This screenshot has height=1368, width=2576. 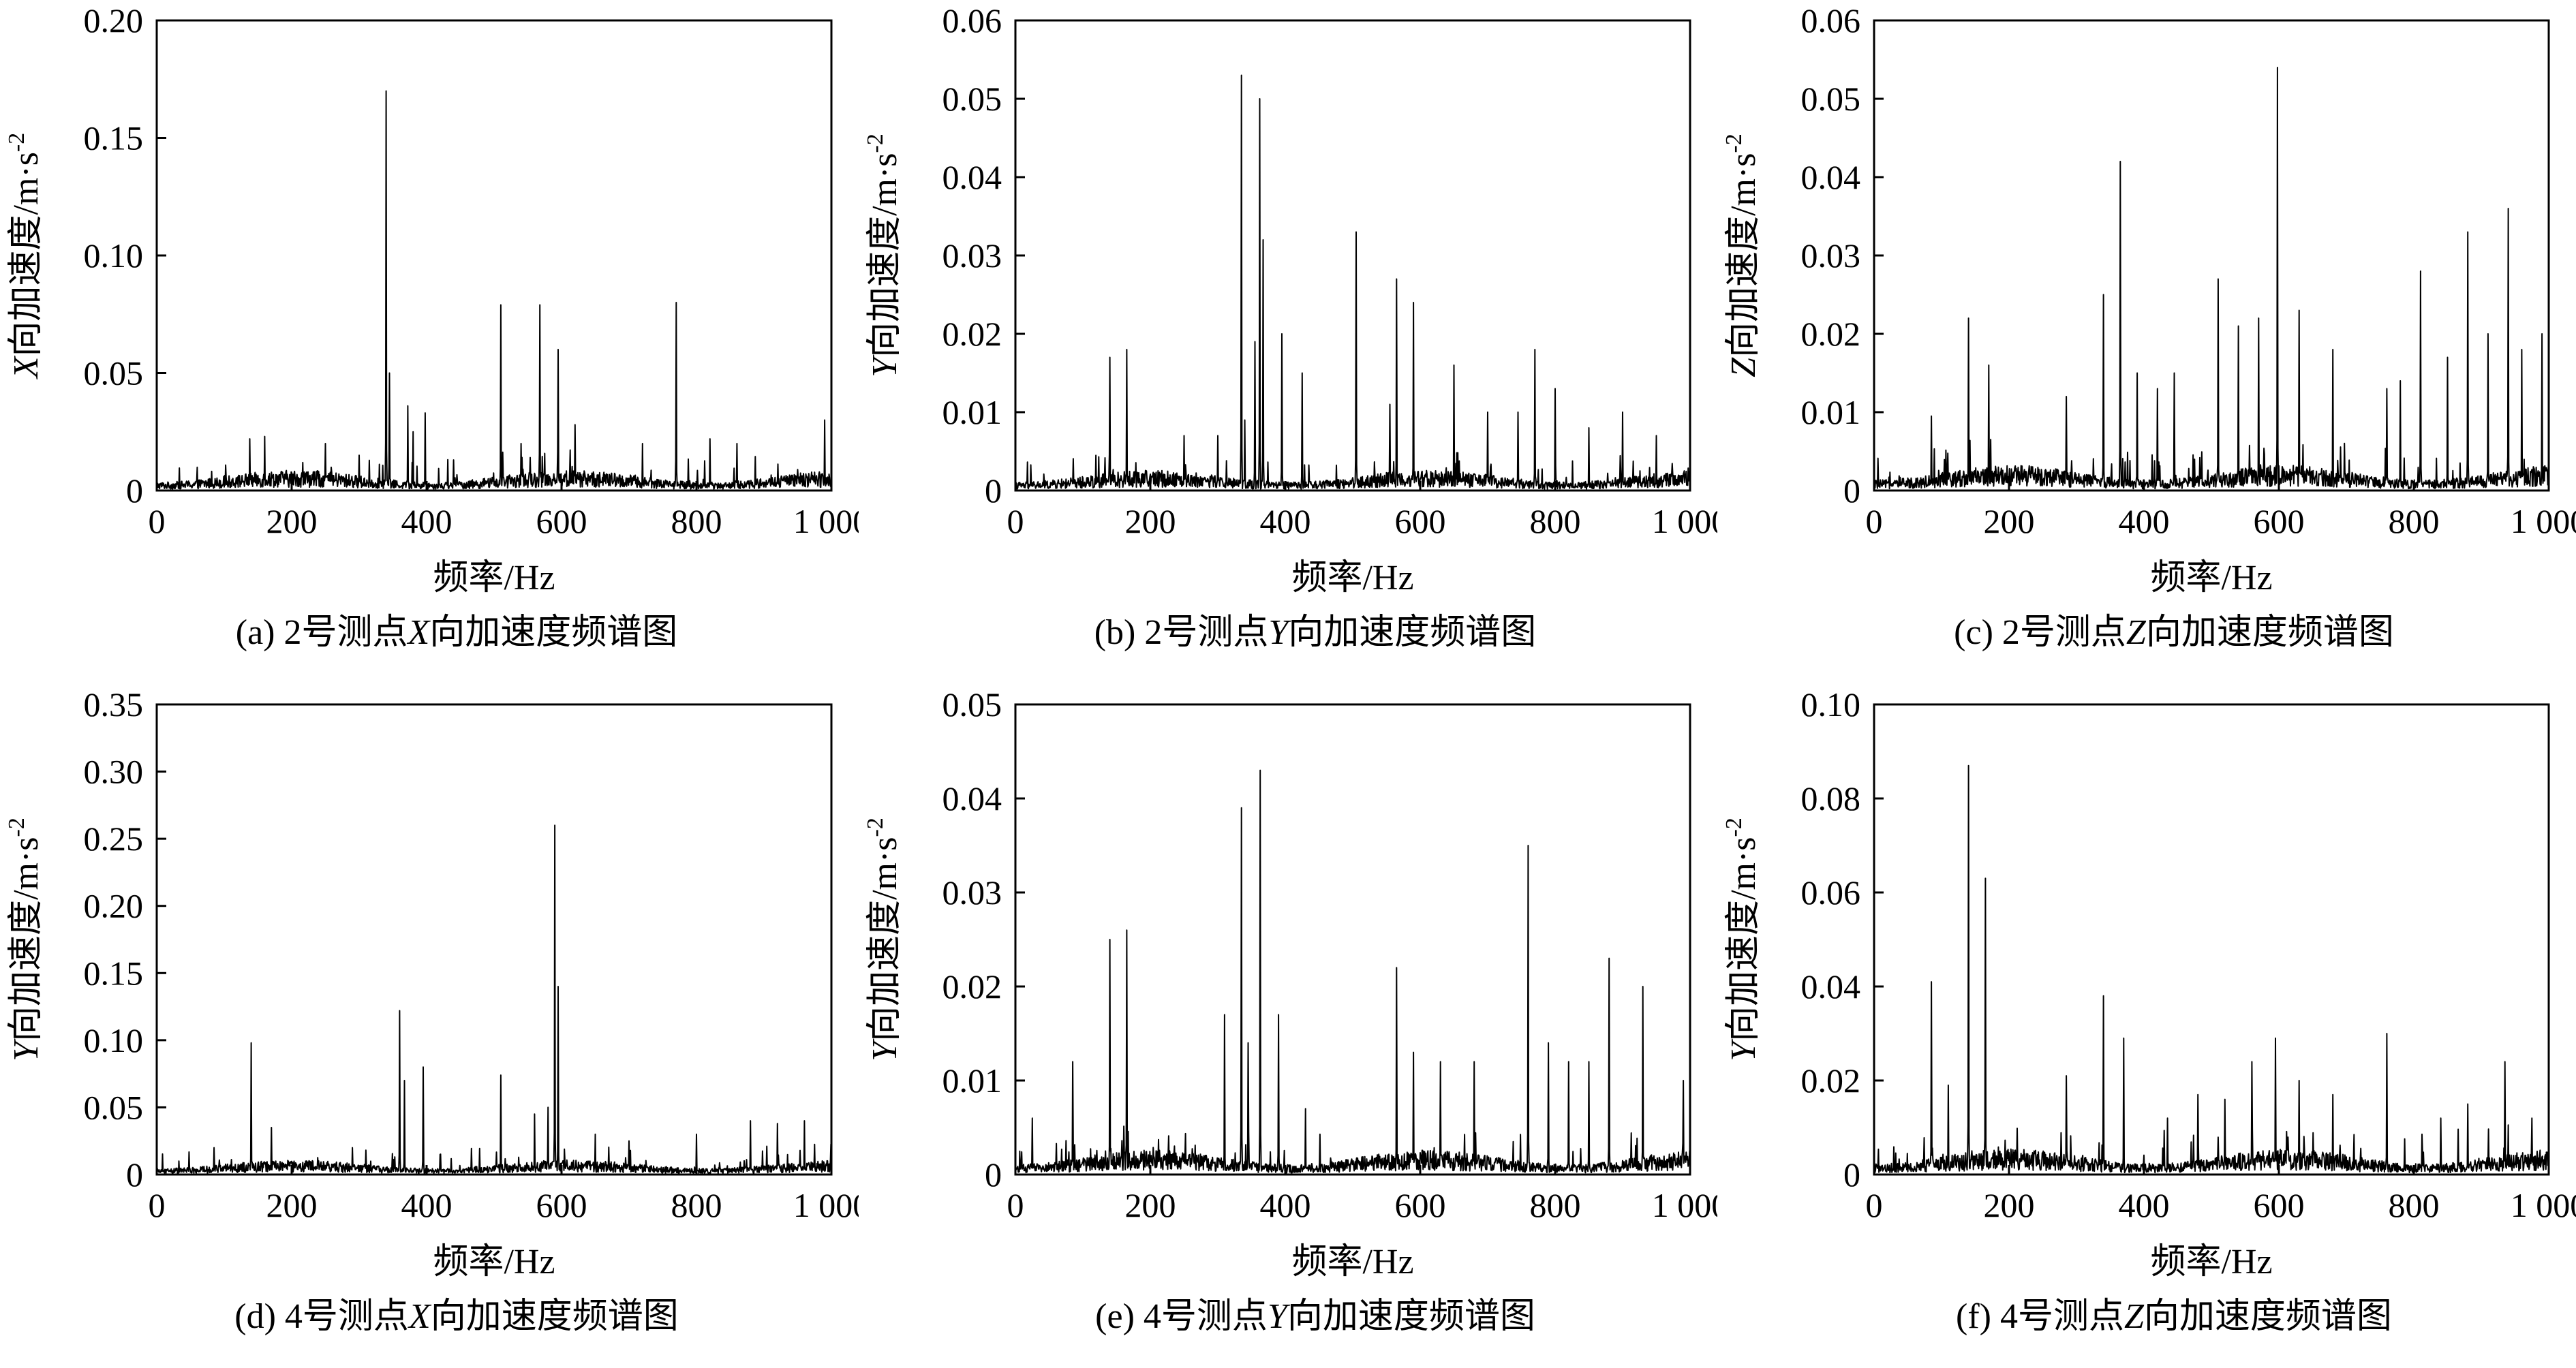 I want to click on panel-caption: (e) 4号测点Y向加速度频谱图, so click(x=1315, y=1316).